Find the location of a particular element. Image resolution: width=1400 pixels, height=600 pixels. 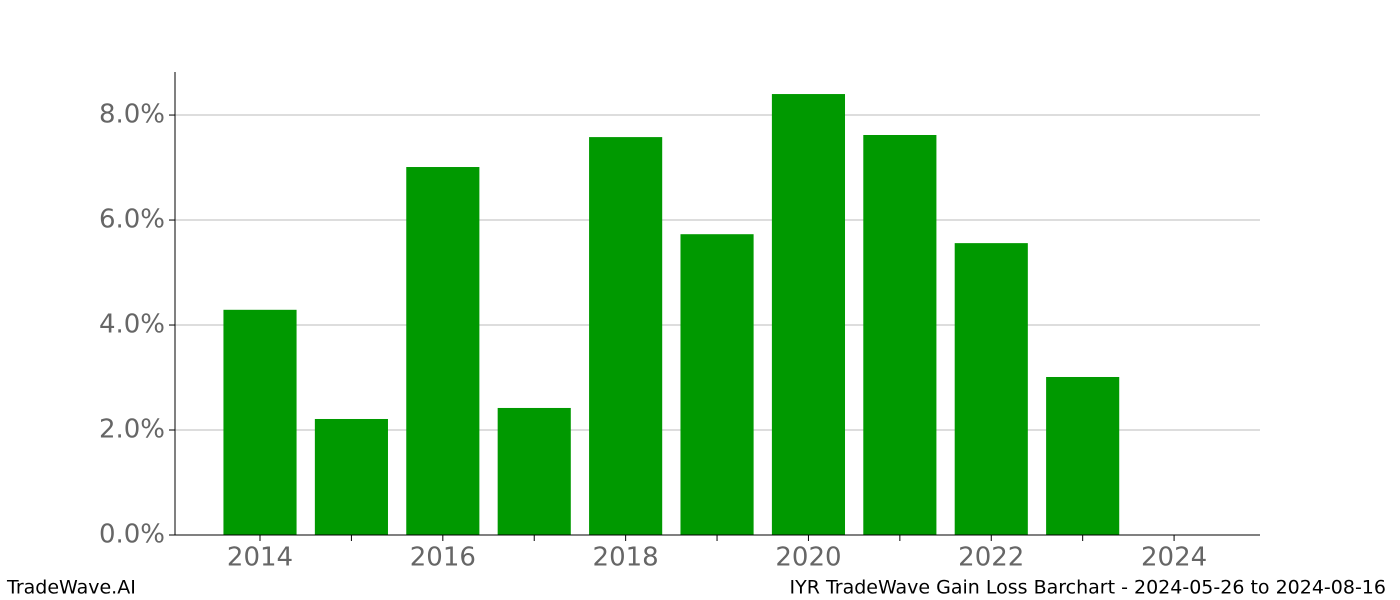

x-tick-label: 2020 is located at coordinates (808, 558).